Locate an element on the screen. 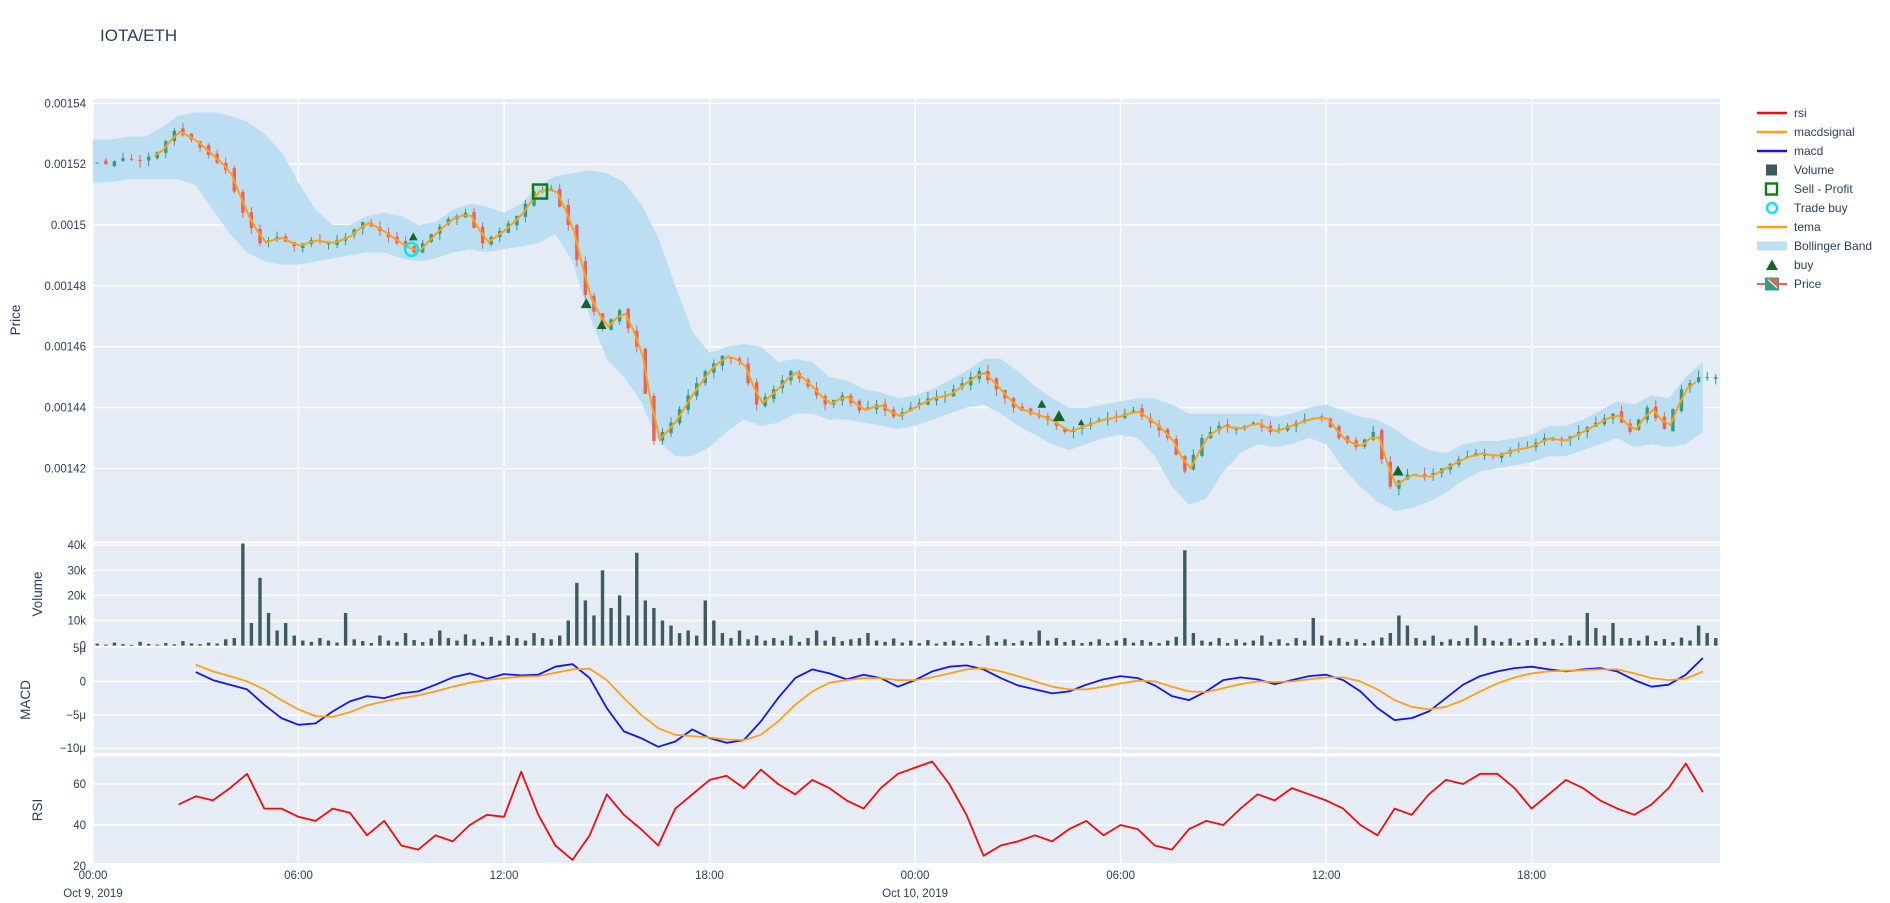 The image size is (1890, 903). legend-item-tema: tema is located at coordinates (1813, 226).